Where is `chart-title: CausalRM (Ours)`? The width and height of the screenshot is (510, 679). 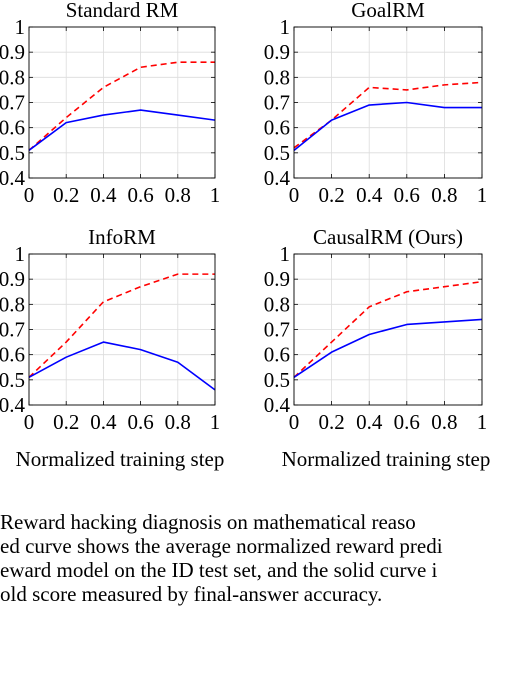
chart-title: CausalRM (Ours) is located at coordinates (388, 237).